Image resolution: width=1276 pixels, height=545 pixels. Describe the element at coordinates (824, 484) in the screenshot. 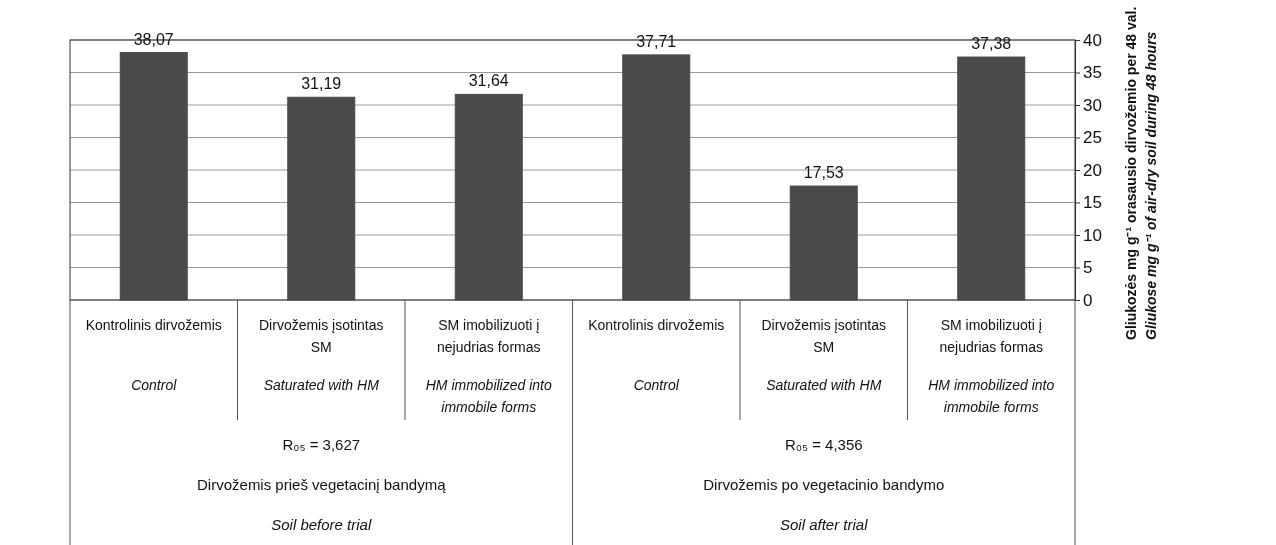

I see `text: Dirvožemis po vegetacinio bandymo` at that location.